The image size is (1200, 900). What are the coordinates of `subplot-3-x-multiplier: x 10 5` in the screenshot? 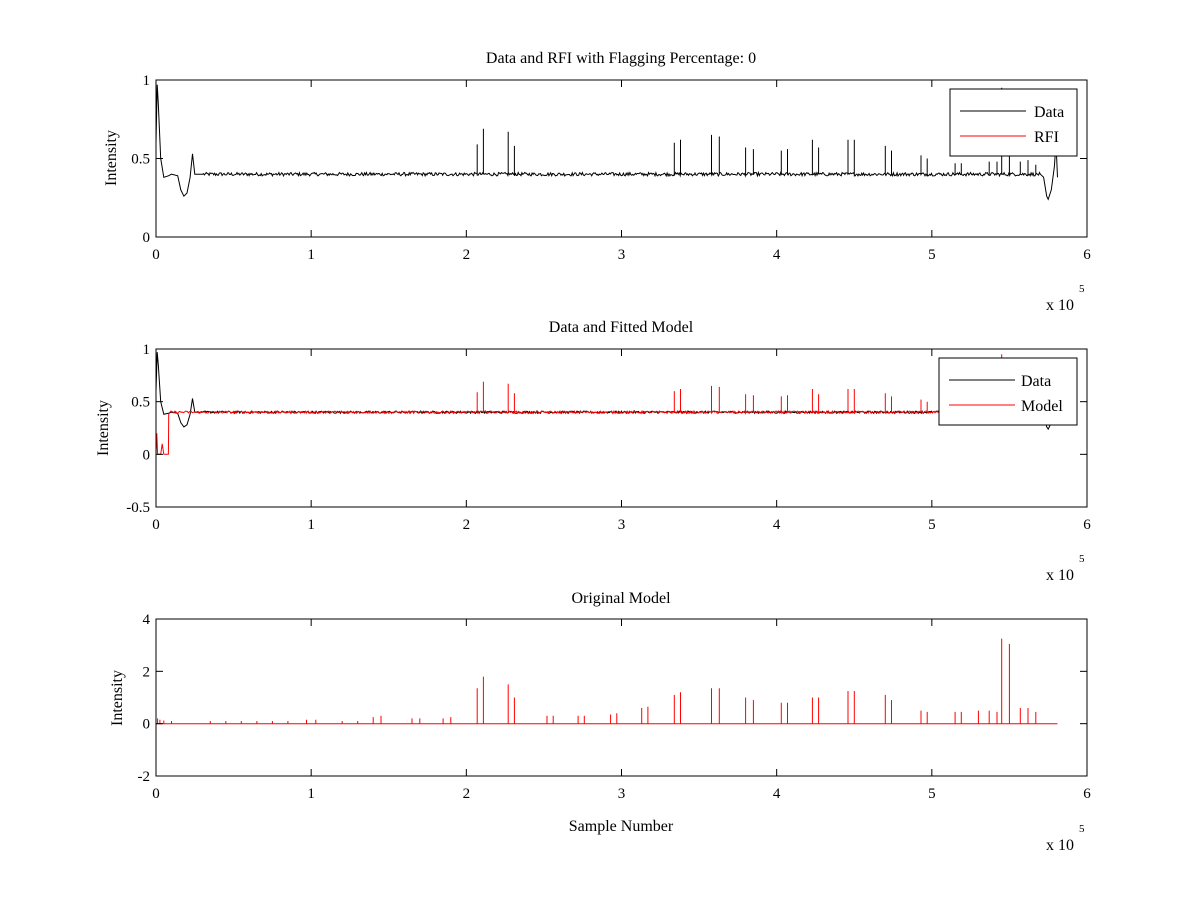 It's located at (1065, 838).